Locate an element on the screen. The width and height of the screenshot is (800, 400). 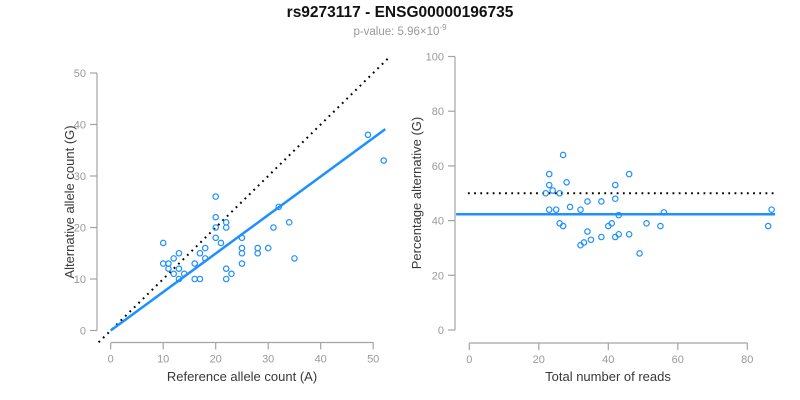
x-tick-label: 10 is located at coordinates (163, 360).